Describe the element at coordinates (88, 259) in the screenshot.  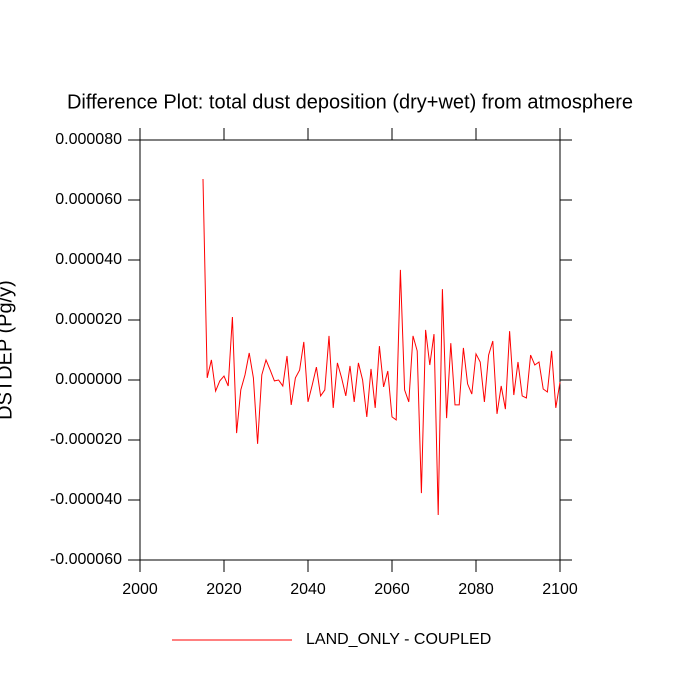
I see `y-tick-label: 0.000040` at that location.